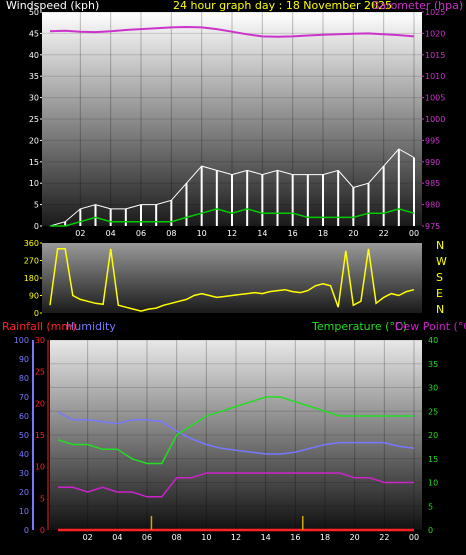 The image size is (466, 555). I want to click on wind-tick-label: 0, so click(36, 226).